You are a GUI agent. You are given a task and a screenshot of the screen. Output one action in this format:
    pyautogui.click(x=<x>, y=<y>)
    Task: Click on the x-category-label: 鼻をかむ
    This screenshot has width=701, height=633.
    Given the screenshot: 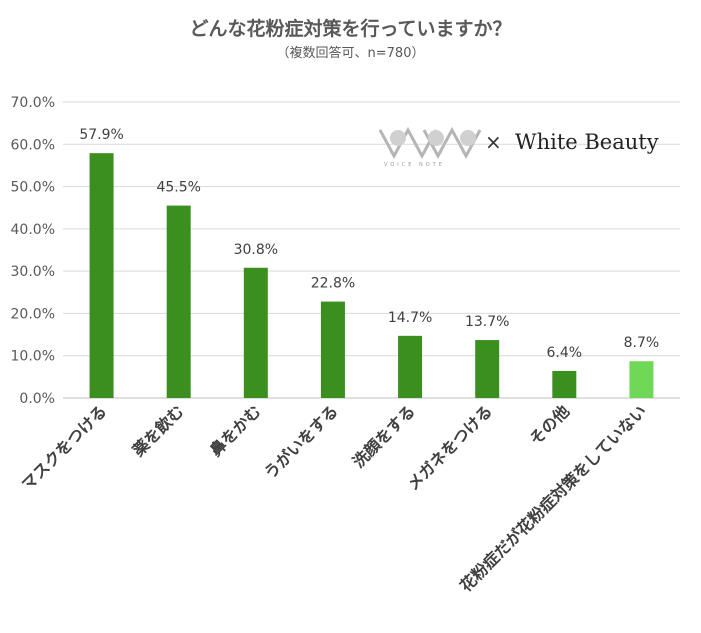 What is the action you would take?
    pyautogui.click(x=235, y=430)
    